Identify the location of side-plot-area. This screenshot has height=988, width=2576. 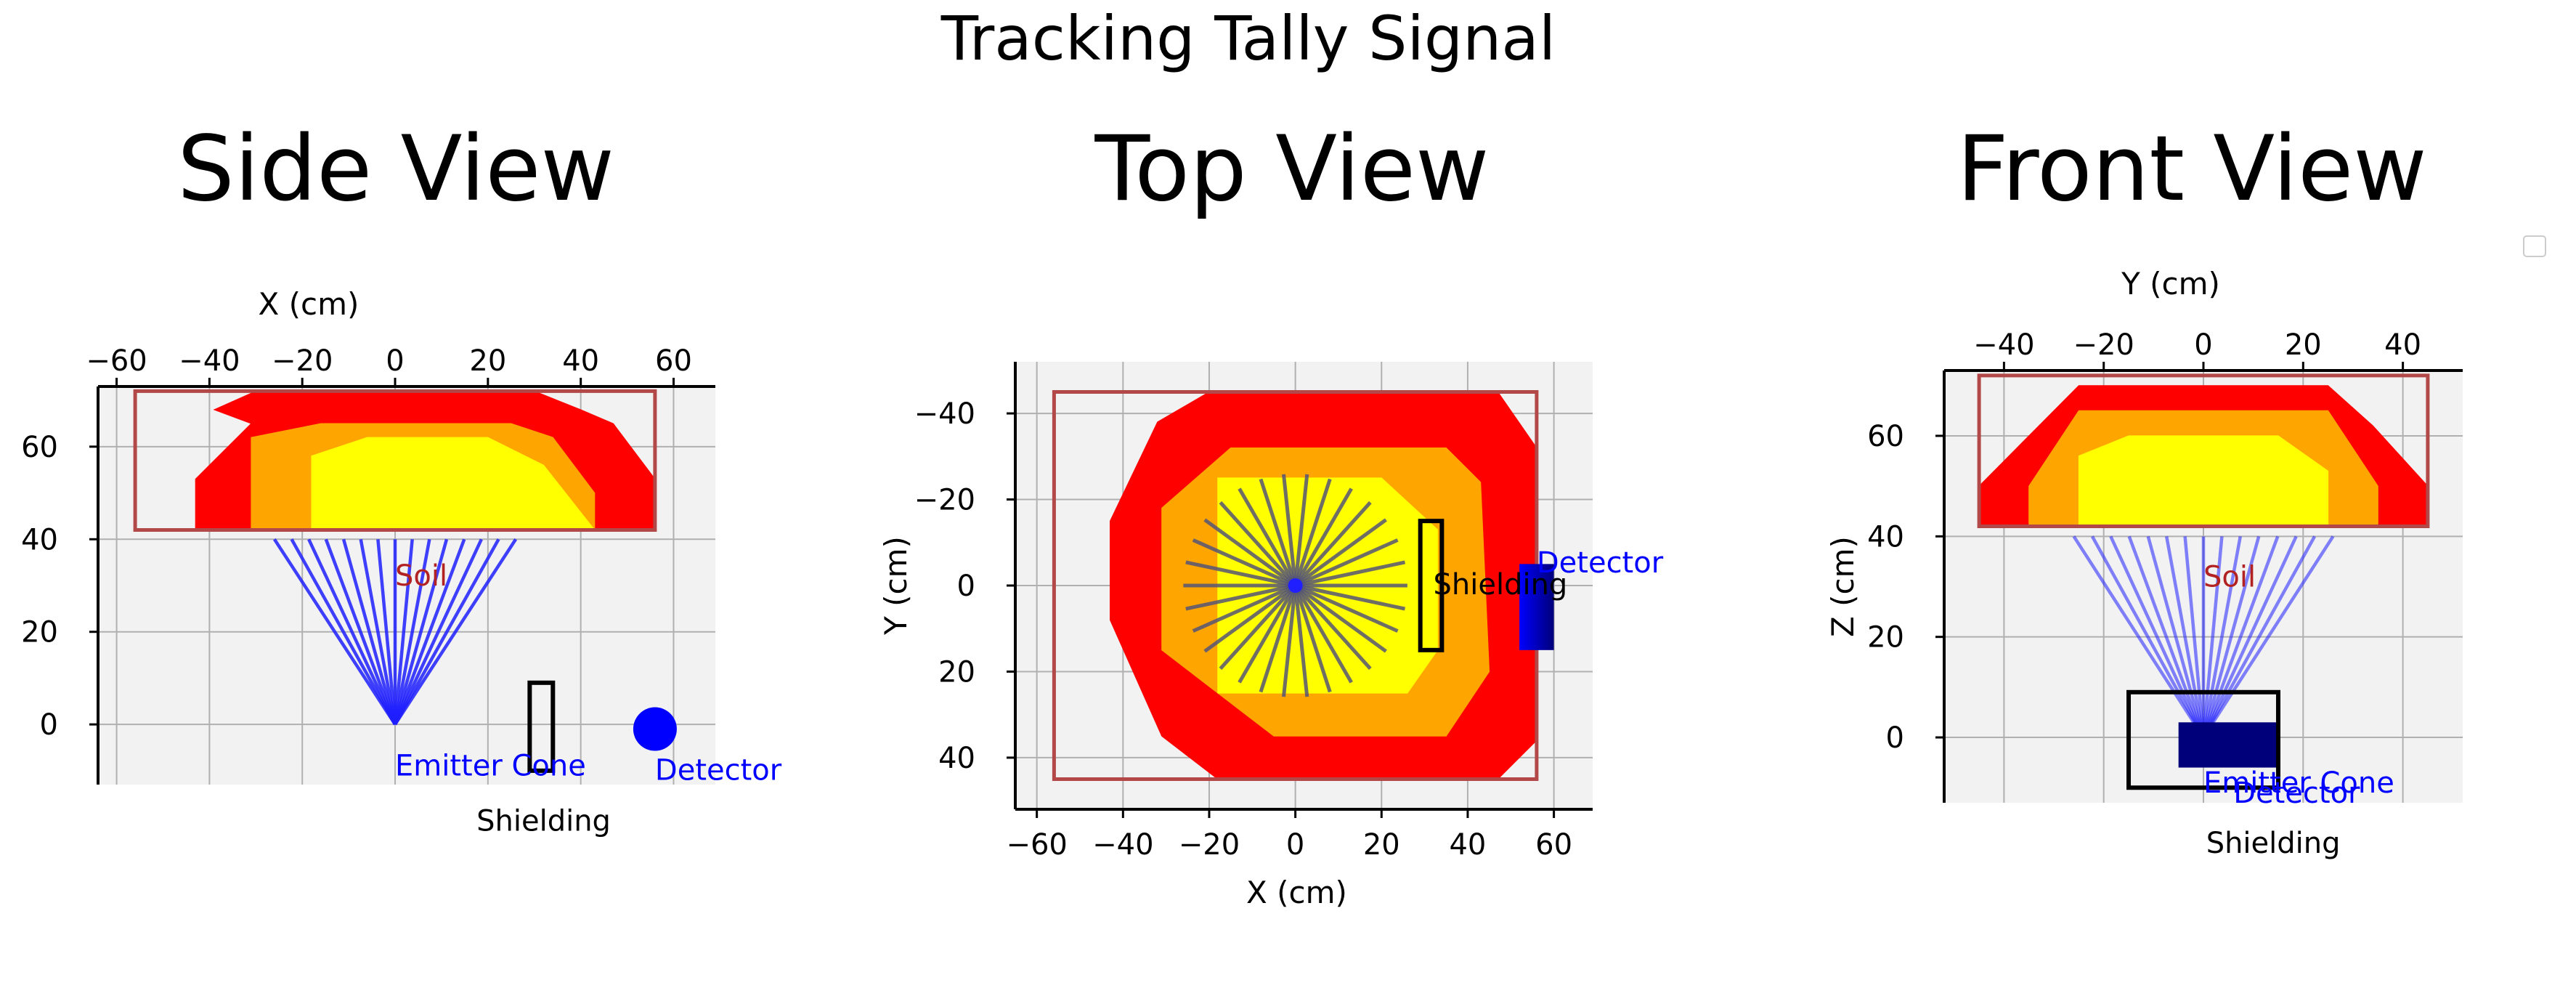
(406, 585).